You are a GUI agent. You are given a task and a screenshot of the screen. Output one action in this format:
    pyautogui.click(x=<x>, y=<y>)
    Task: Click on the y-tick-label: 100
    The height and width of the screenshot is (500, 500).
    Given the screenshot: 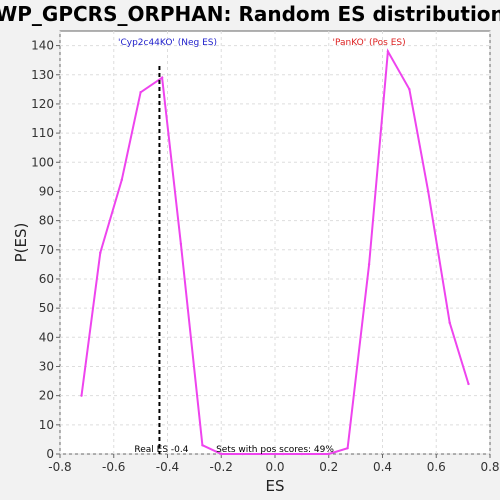 What is the action you would take?
    pyautogui.click(x=42, y=162)
    